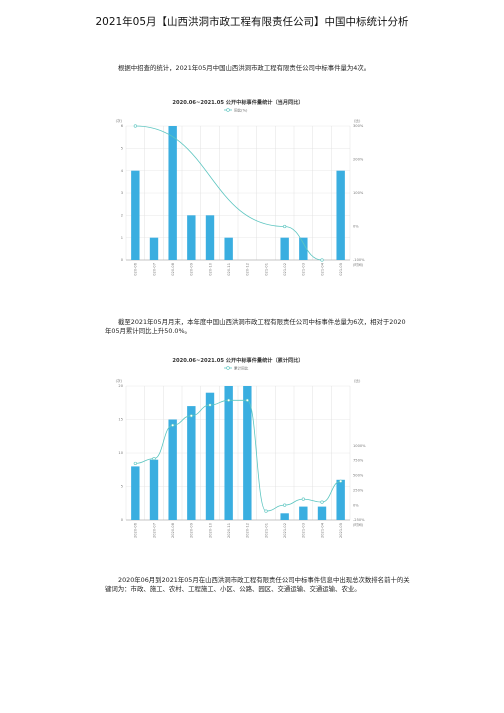 The height and width of the screenshot is (713, 504). Describe the element at coordinates (122, 216) in the screenshot. I see `y-tick-label-left: 2` at that location.